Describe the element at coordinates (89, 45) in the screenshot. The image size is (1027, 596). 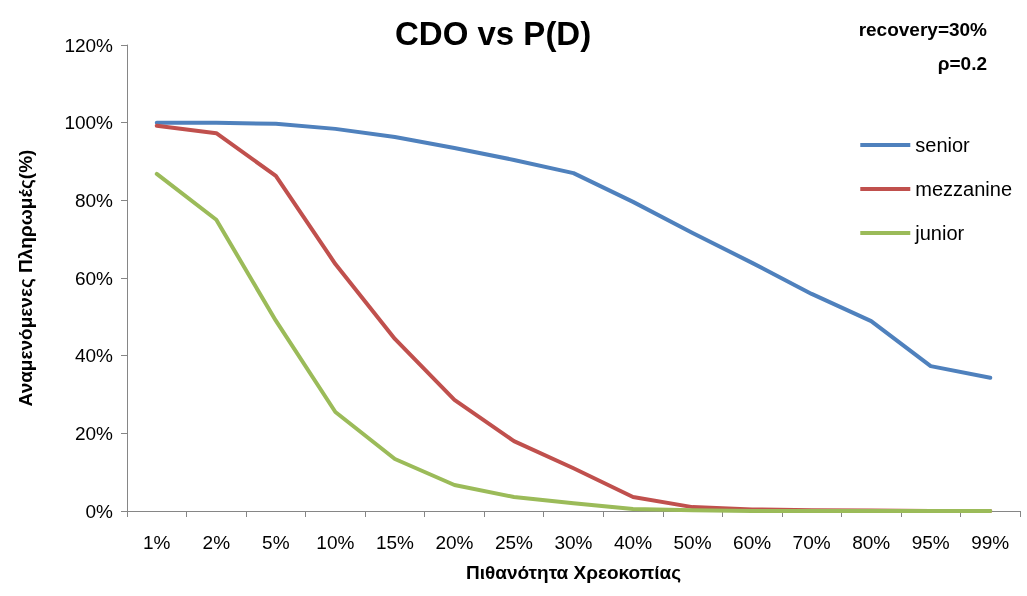
I see `y-tick-label: 120%` at that location.